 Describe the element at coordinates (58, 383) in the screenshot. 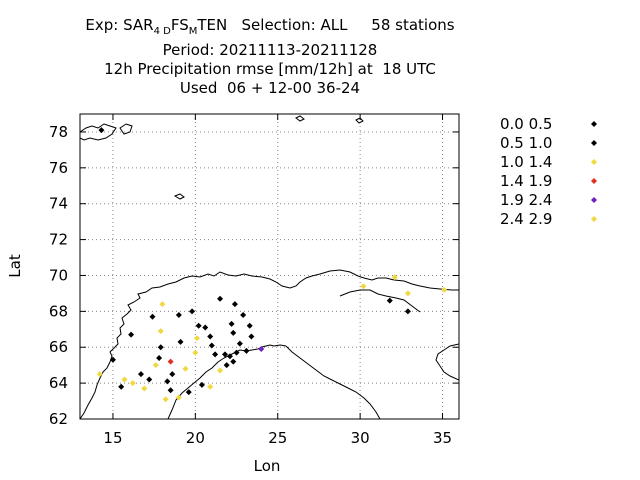

I see `y-tick-label: 64` at that location.